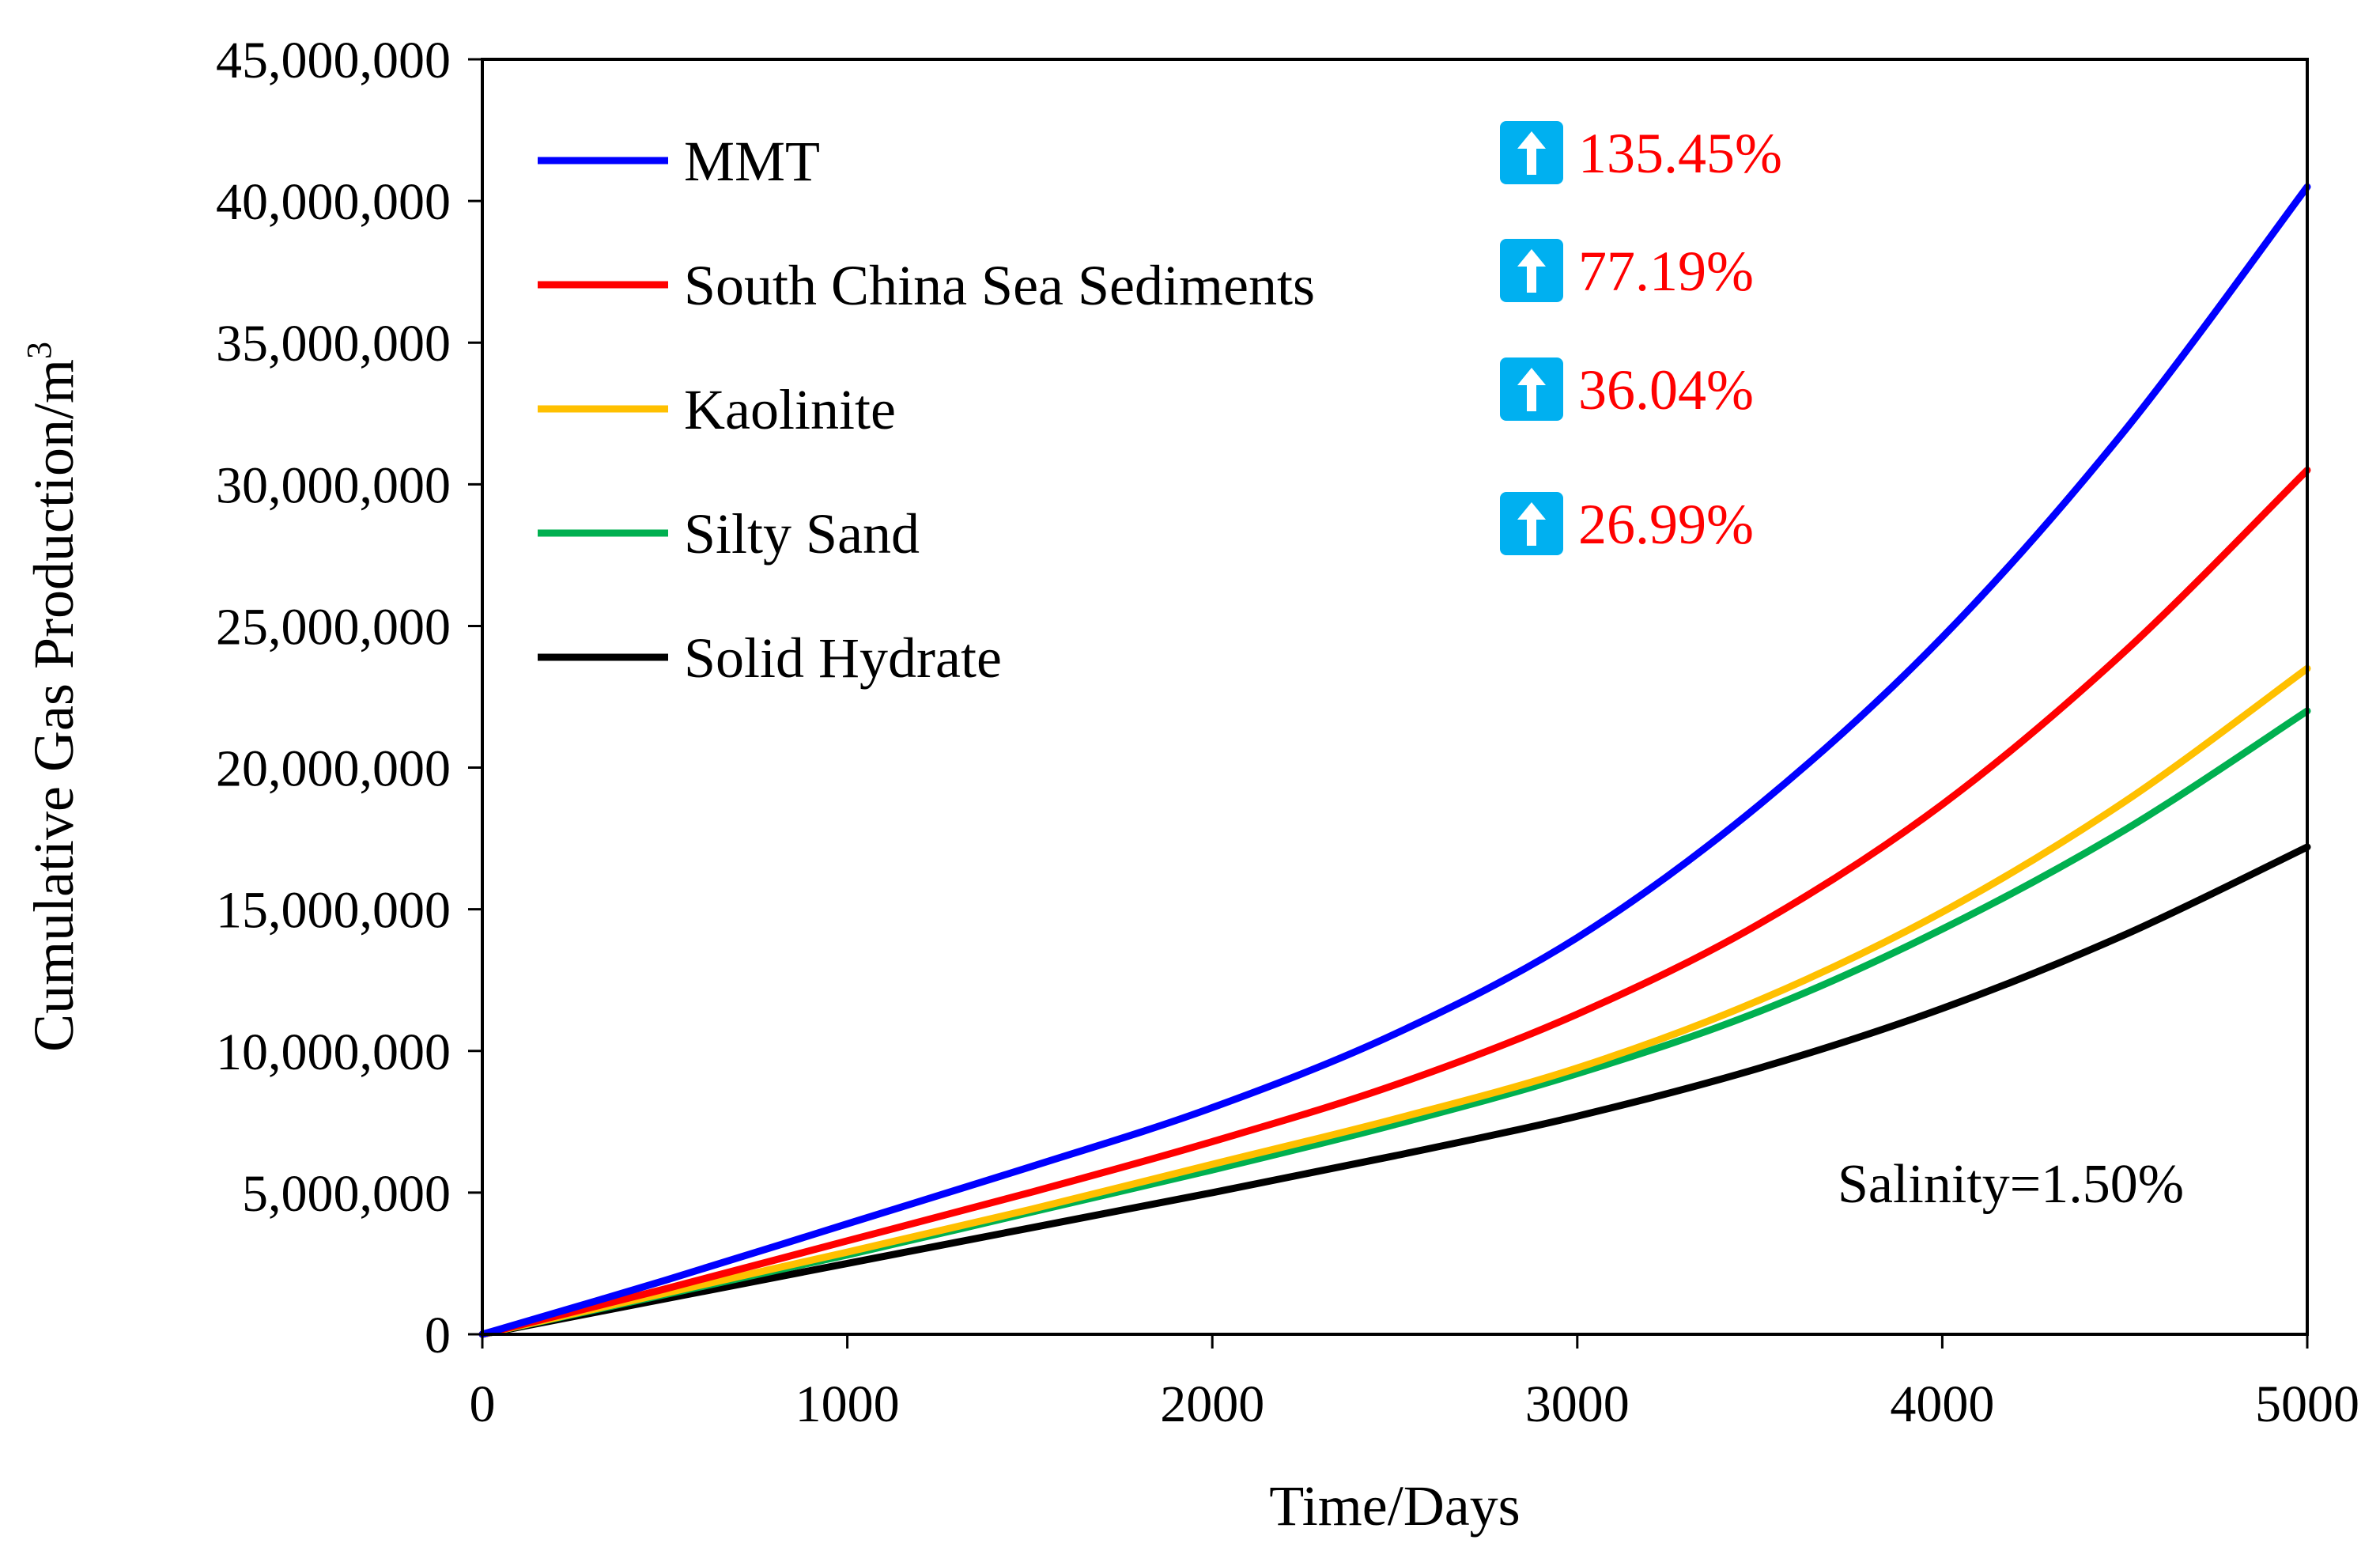 This screenshot has height=1551, width=2380. What do you see at coordinates (2307, 1404) in the screenshot?
I see `x-tick-label: 5000` at bounding box center [2307, 1404].